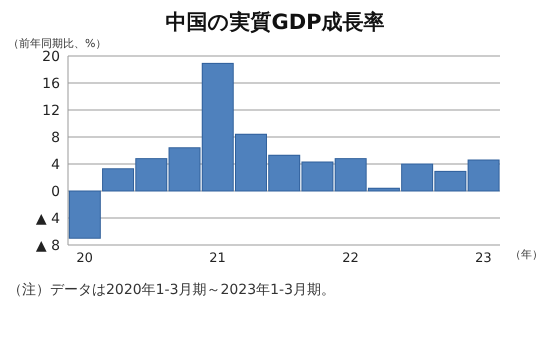 The height and width of the screenshot is (341, 550). I want to click on y-tick-label: 4, so click(55, 164).